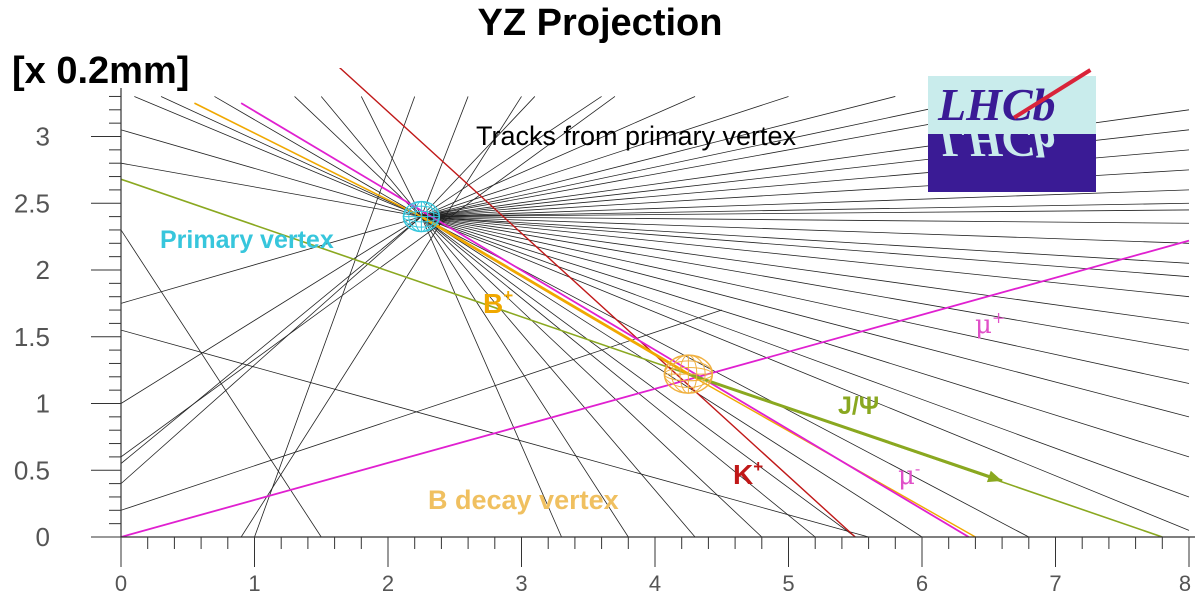 The image size is (1200, 600). What do you see at coordinates (247, 240) in the screenshot?
I see `primary-vertex-label: Primary vertex` at bounding box center [247, 240].